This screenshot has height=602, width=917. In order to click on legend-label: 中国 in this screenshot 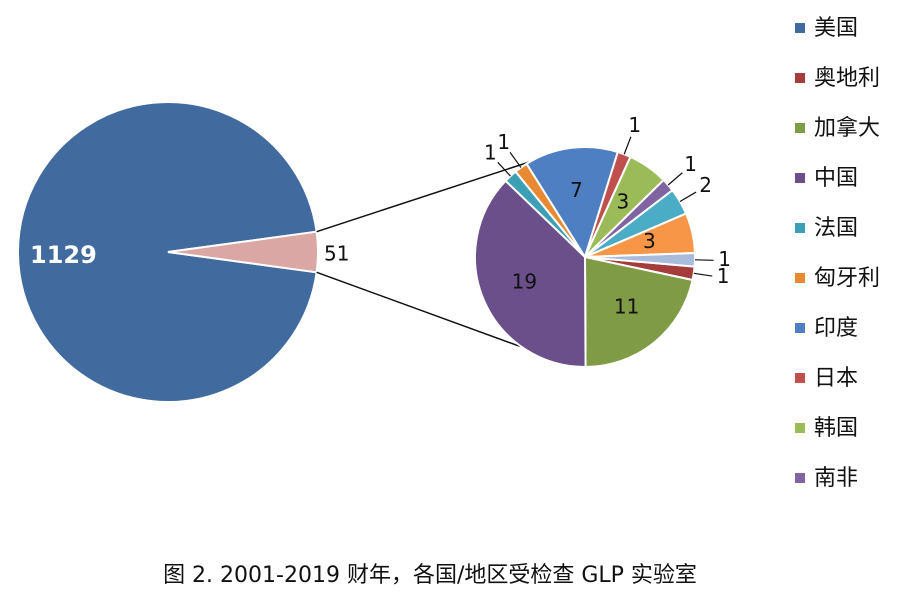, I will do `click(836, 178)`.